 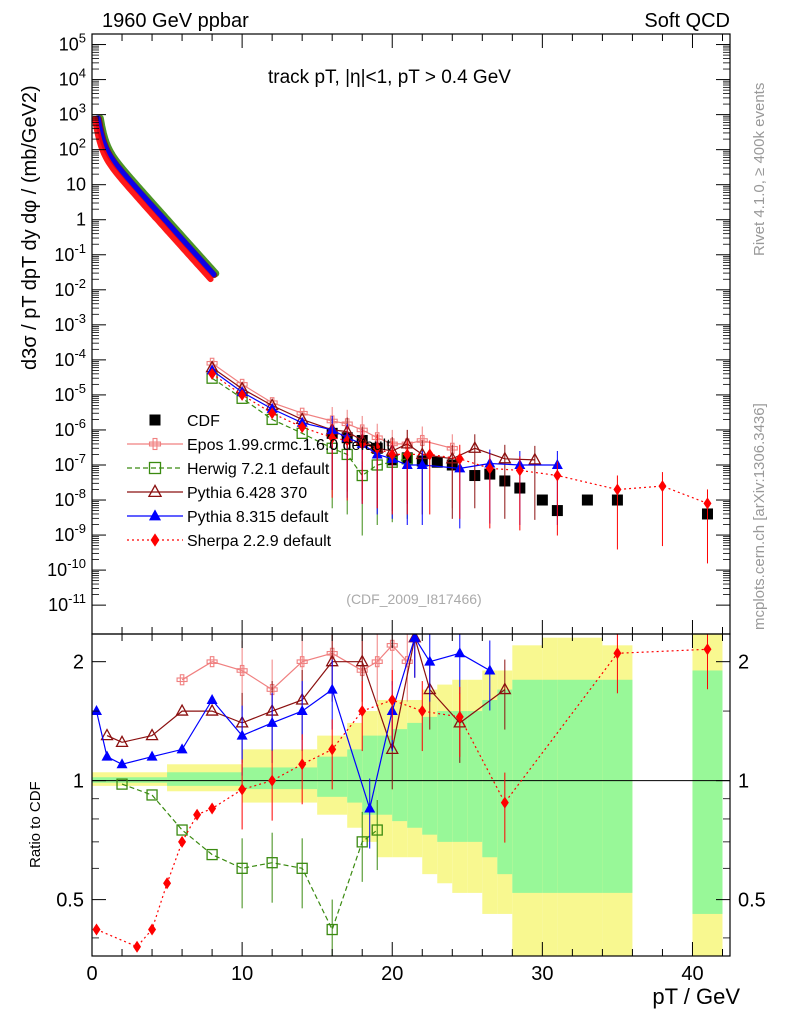 What do you see at coordinates (70, 463) in the screenshot?
I see `y-tick-label-top: 10⁻⁷` at bounding box center [70, 463].